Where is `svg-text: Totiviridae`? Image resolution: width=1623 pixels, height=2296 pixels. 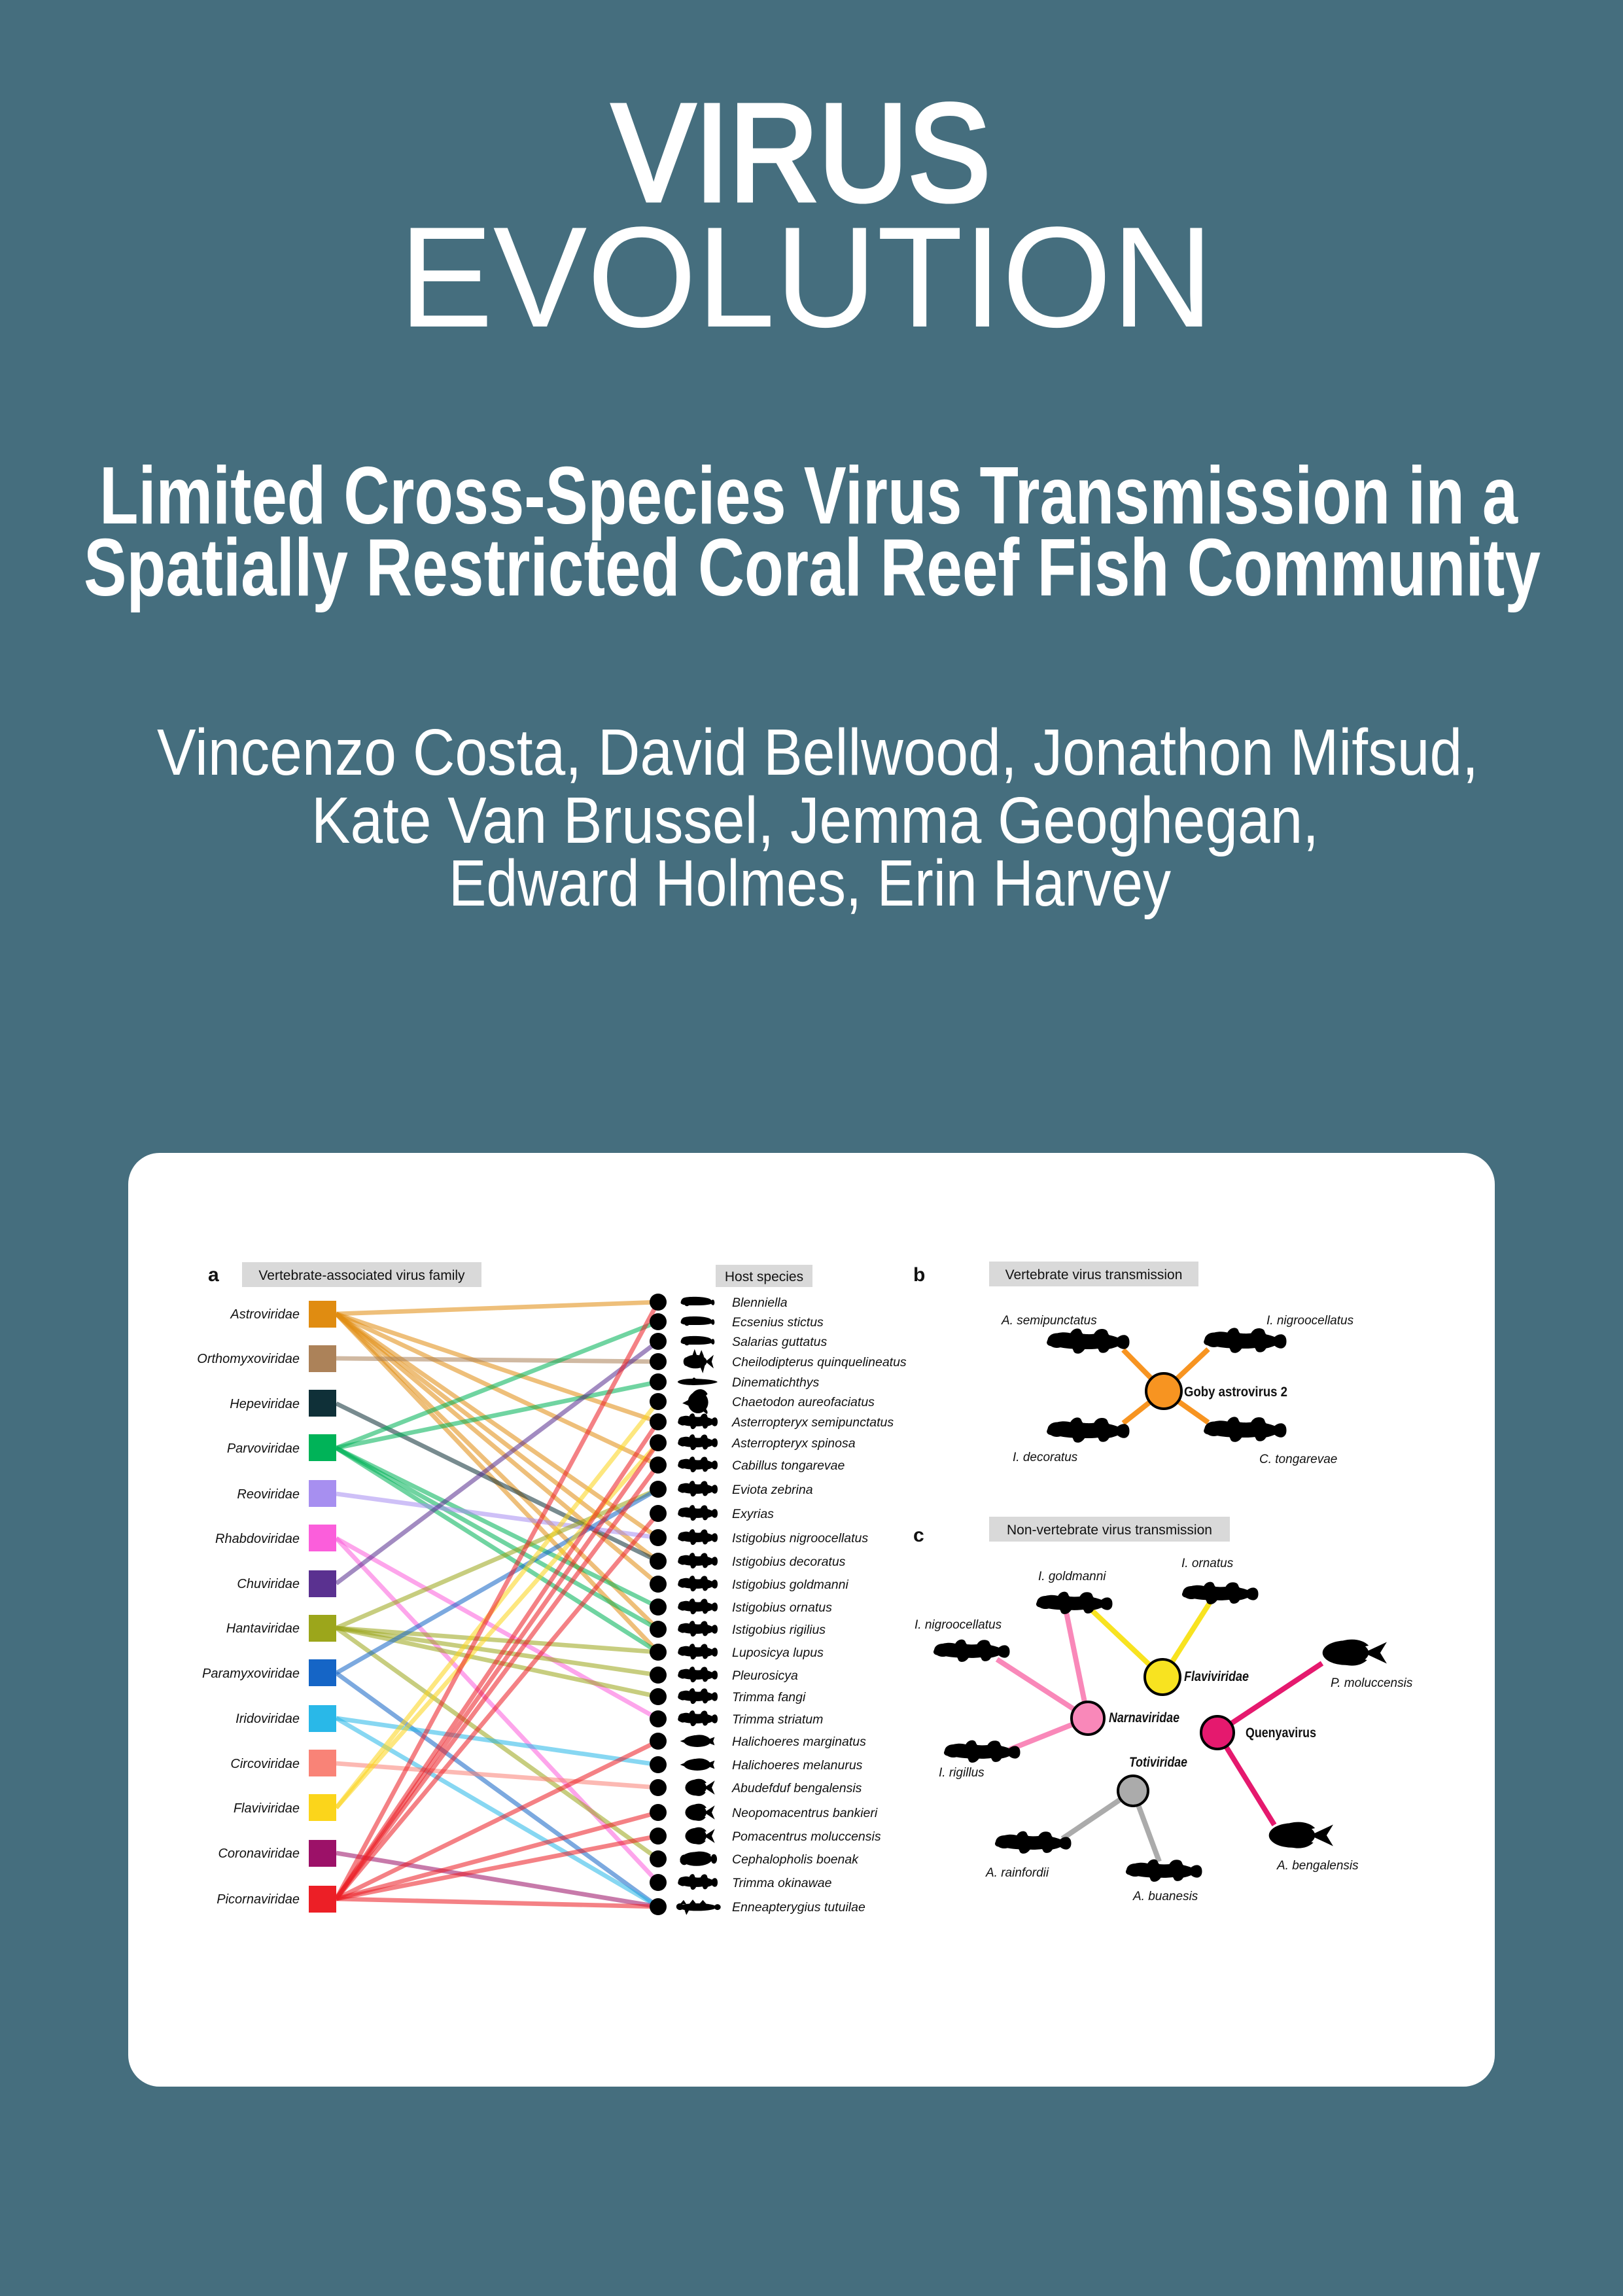 svg-text: Totiviridae is located at coordinates (1158, 1763).